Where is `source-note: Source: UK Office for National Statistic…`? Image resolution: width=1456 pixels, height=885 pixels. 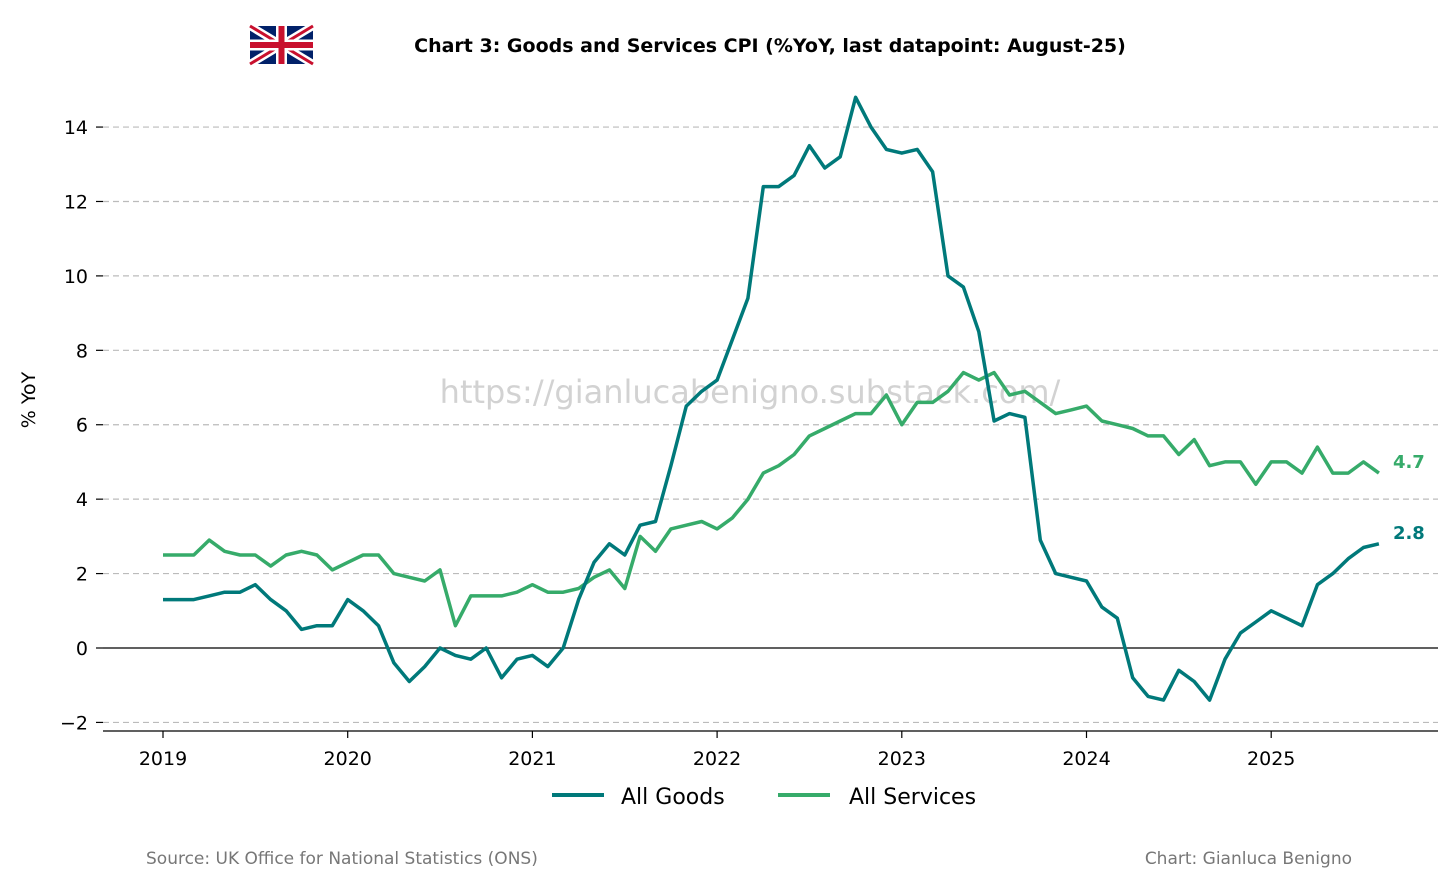 source-note: Source: UK Office for National Statistic… is located at coordinates (342, 859).